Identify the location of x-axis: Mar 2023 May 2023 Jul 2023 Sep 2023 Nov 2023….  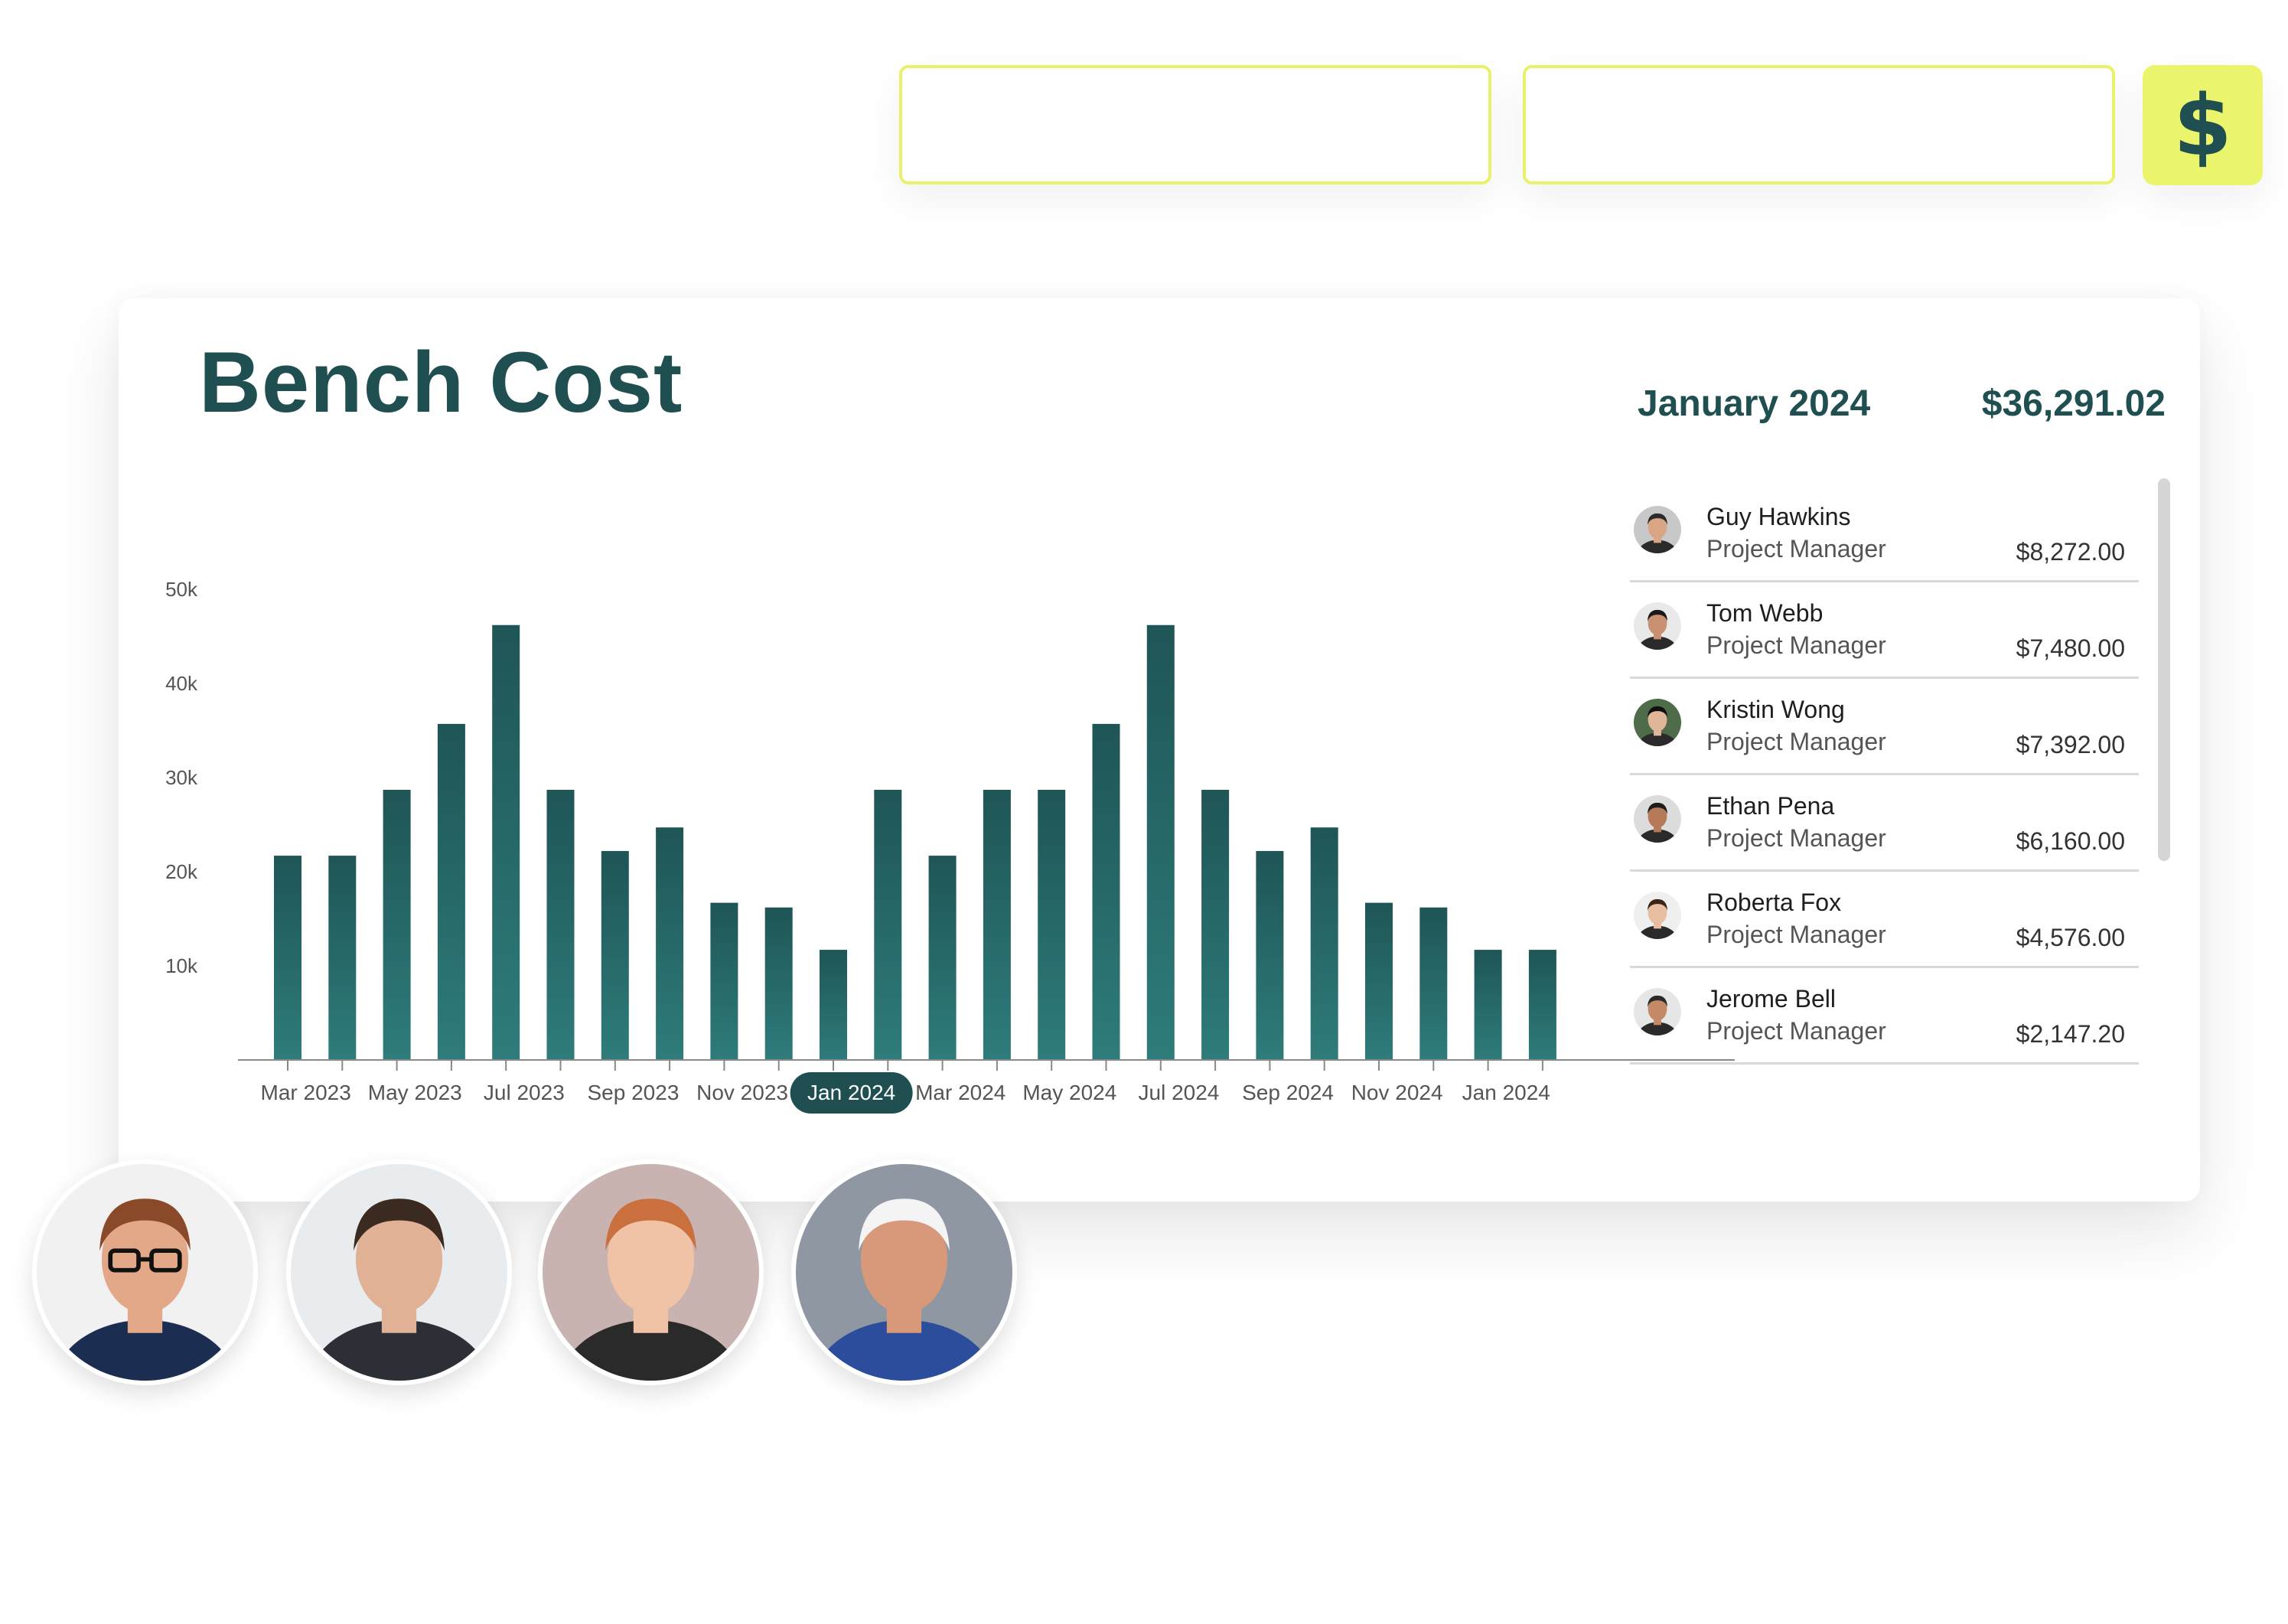
(987, 1087).